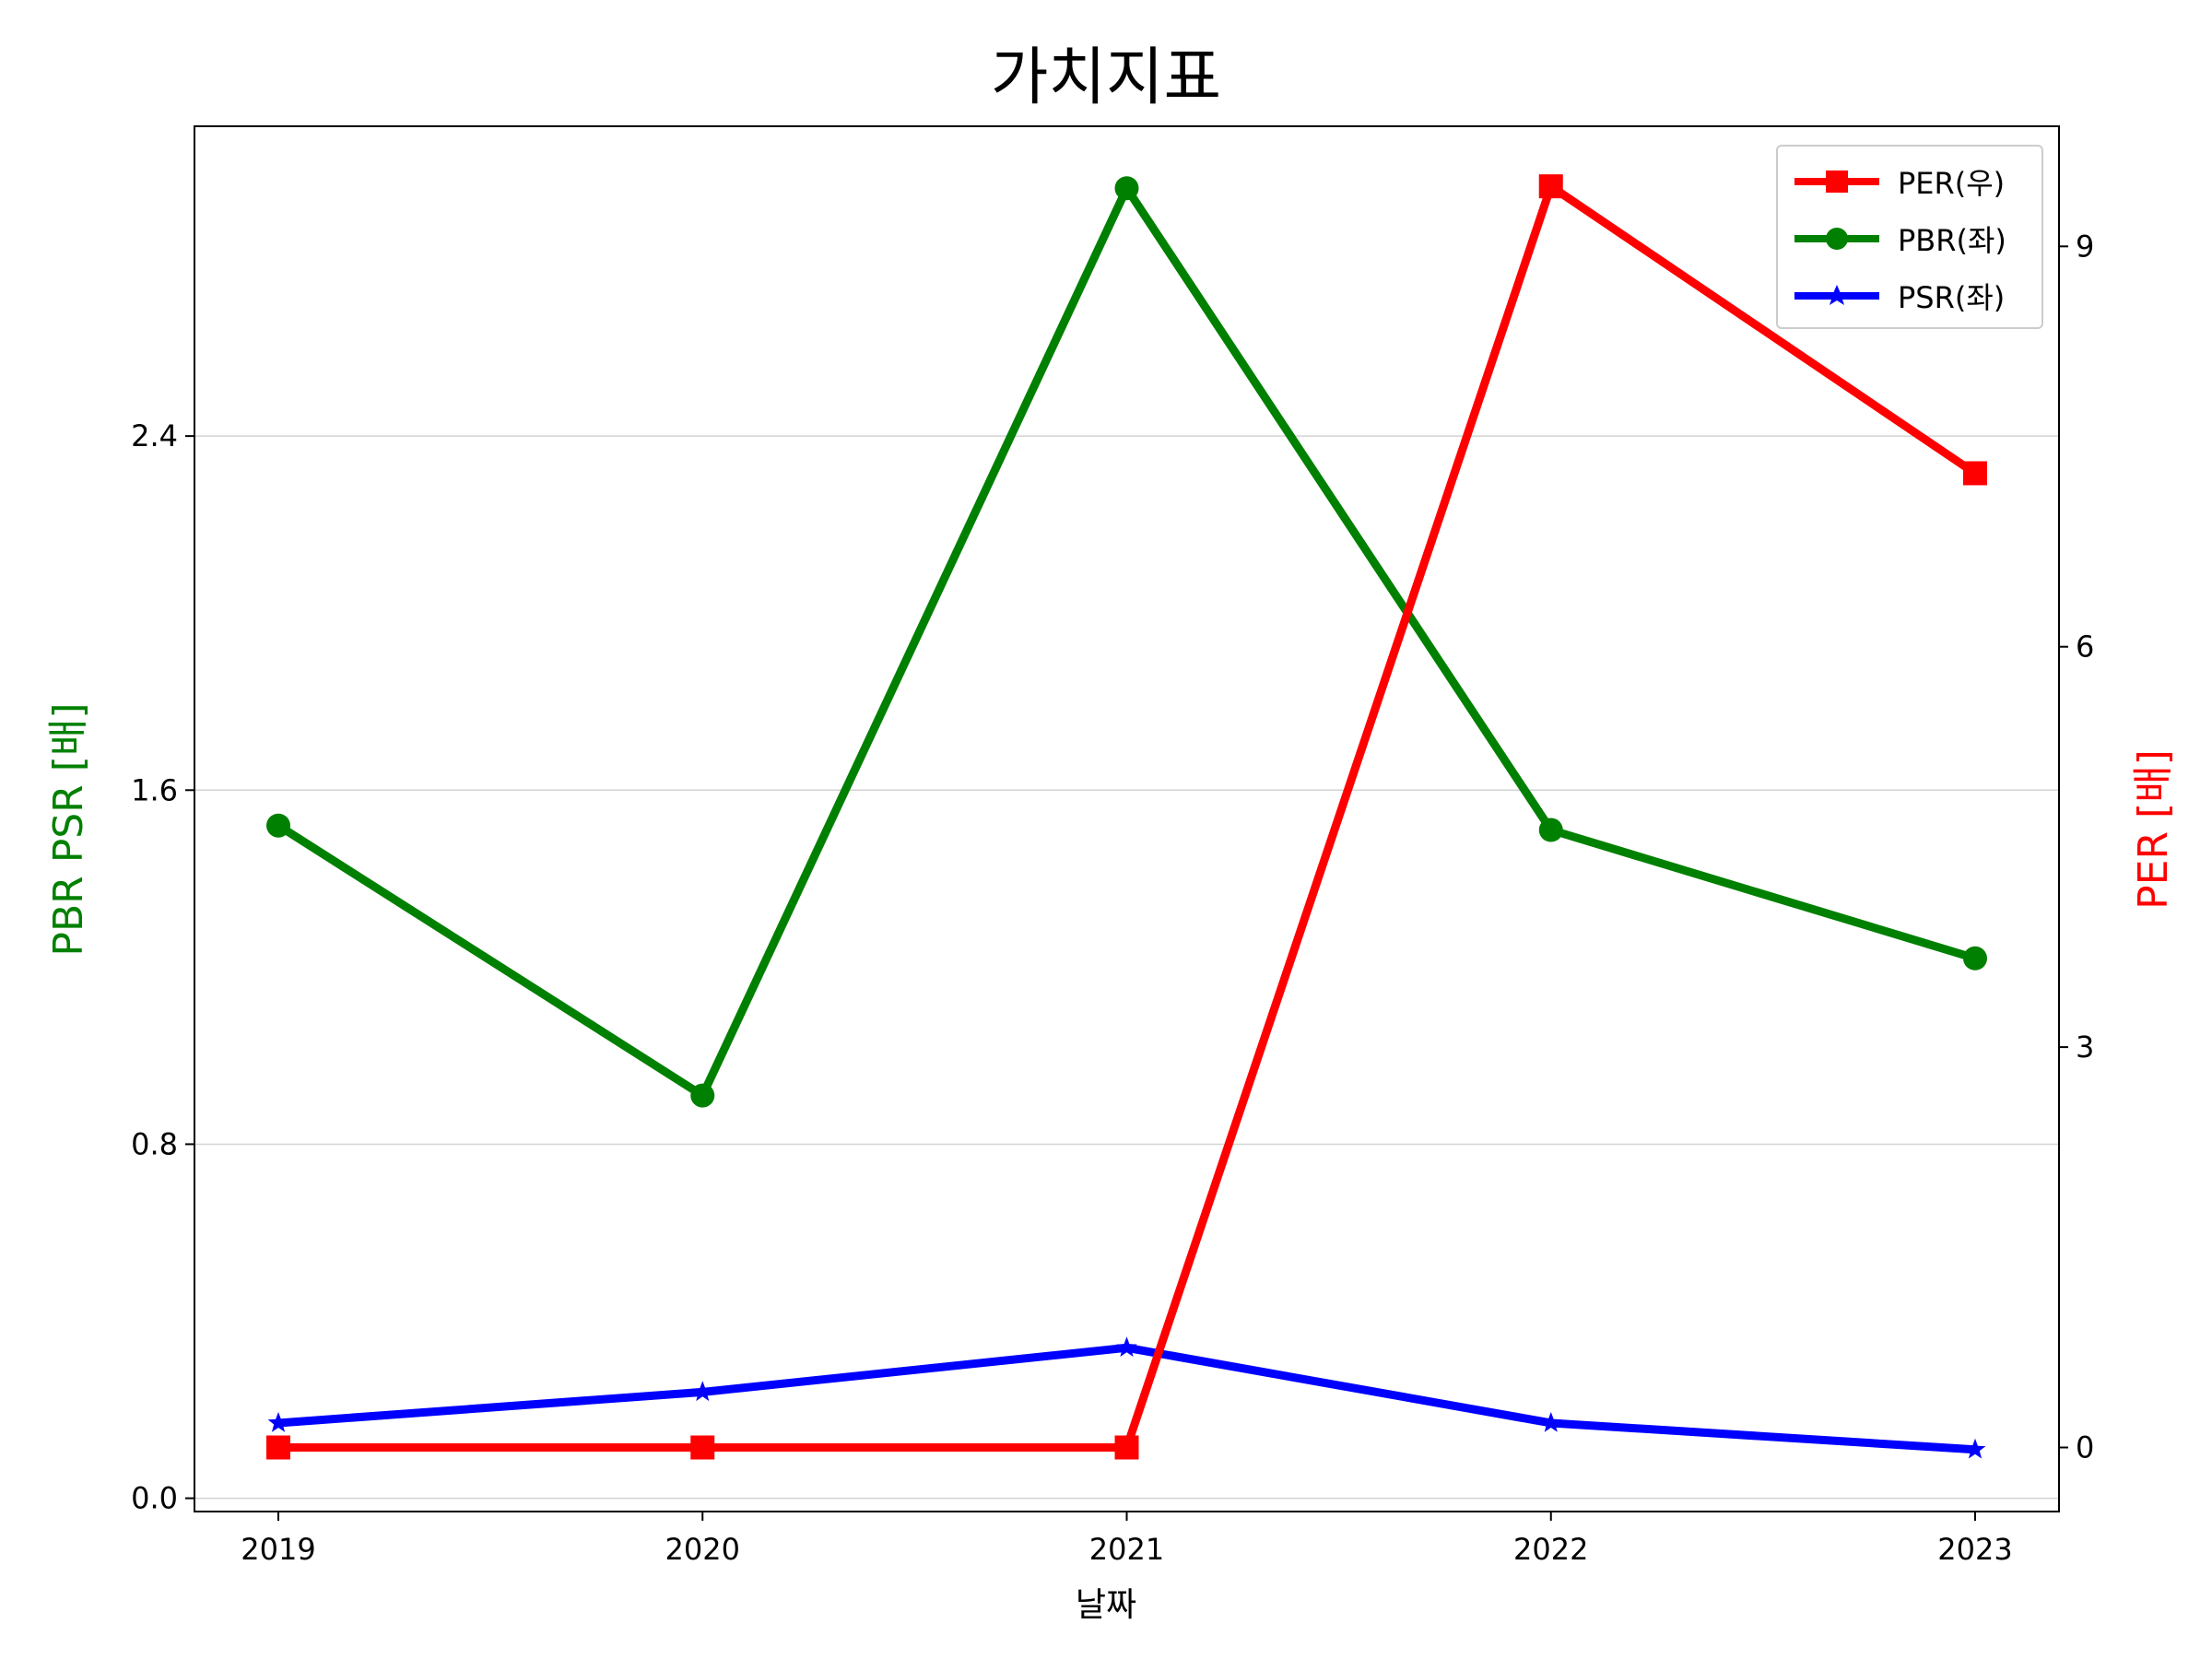  What do you see at coordinates (154, 435) in the screenshot?
I see `left-tick-label-3: 2.4` at bounding box center [154, 435].